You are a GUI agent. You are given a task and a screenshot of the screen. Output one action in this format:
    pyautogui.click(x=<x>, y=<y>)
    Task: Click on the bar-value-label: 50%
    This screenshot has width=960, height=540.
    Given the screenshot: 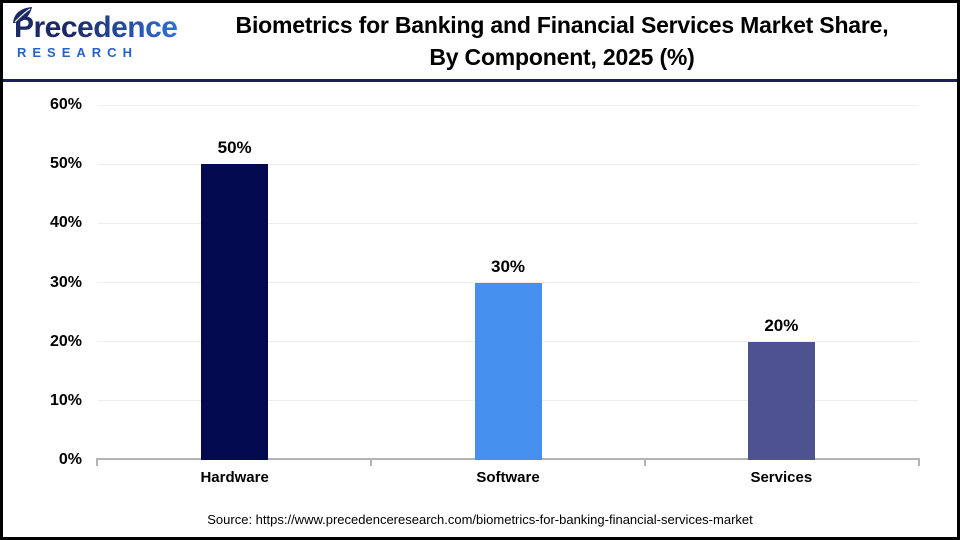 What is the action you would take?
    pyautogui.click(x=234, y=148)
    